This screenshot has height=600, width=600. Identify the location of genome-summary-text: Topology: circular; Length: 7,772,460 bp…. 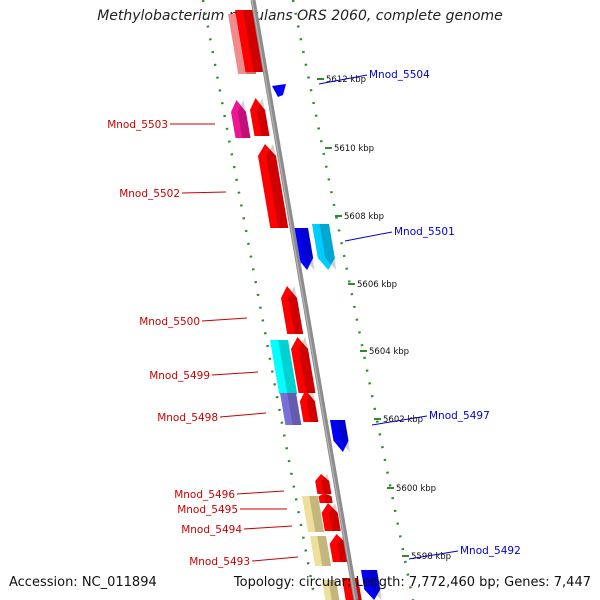
(412, 582).